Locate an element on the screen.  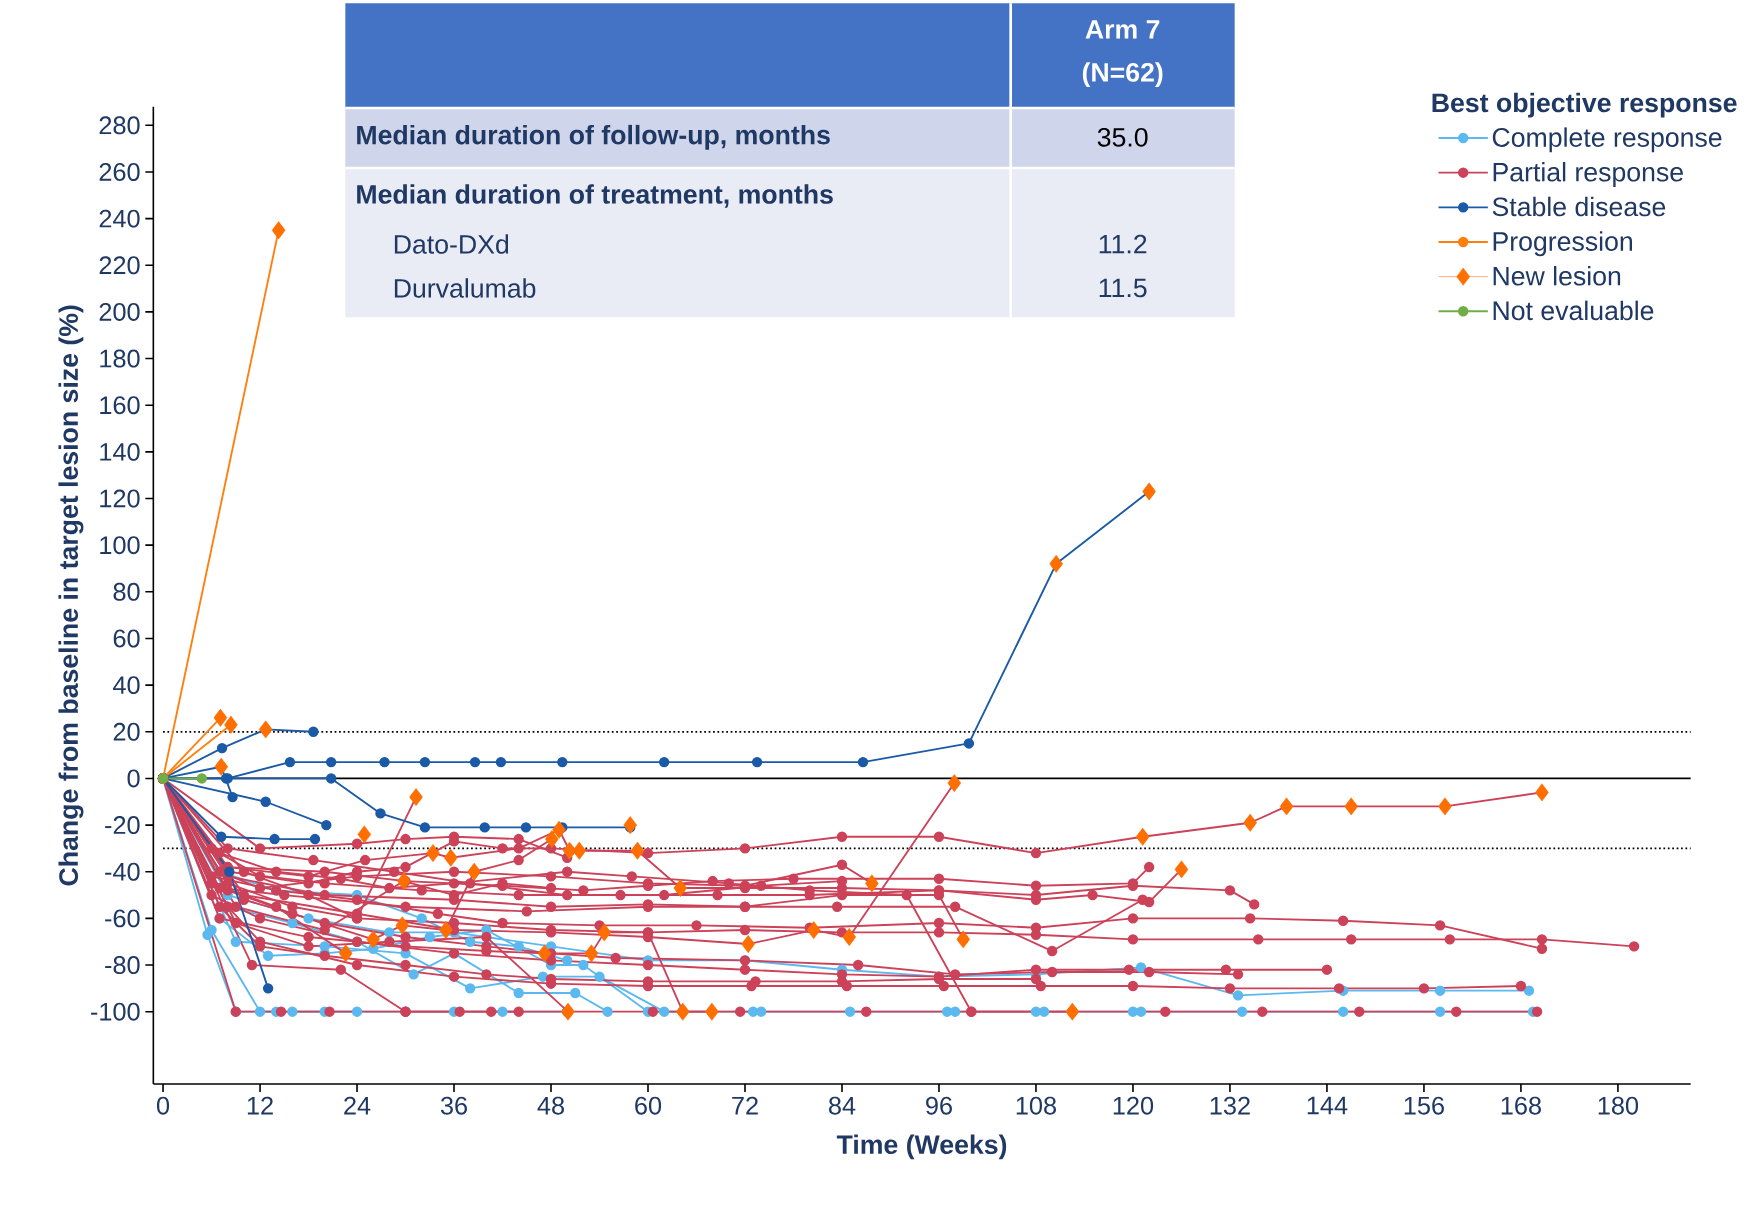
y-tick-label: 20 is located at coordinates (126, 731).